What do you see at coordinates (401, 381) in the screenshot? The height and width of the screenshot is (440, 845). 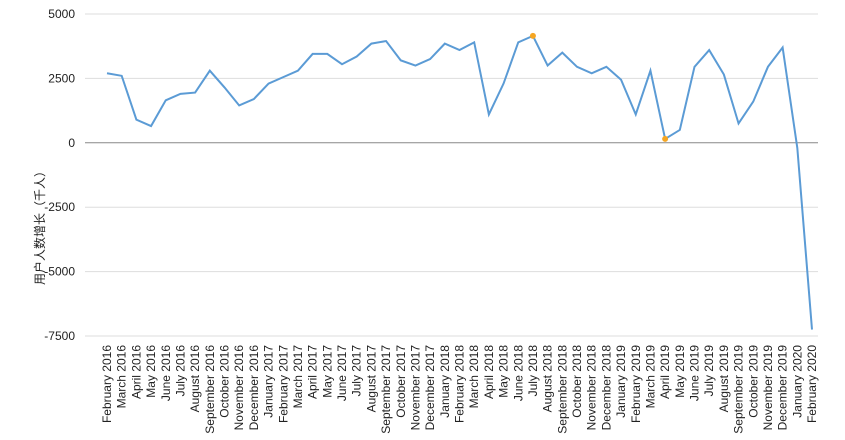 I see `x-tick-label: October 2017` at bounding box center [401, 381].